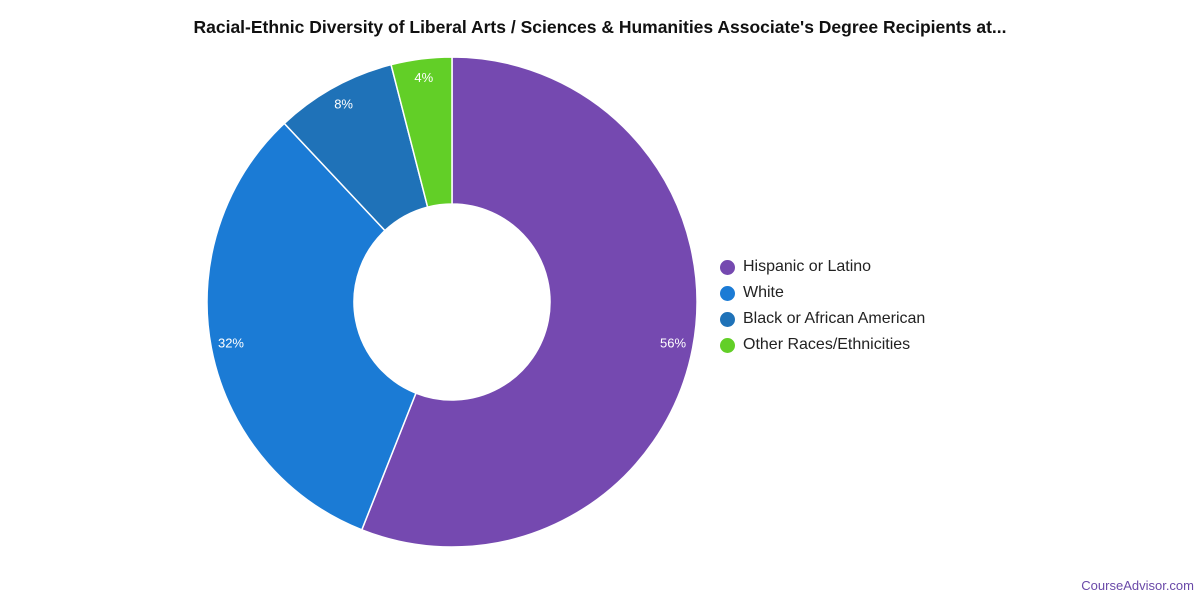 The height and width of the screenshot is (600, 1200). Describe the element at coordinates (763, 292) in the screenshot. I see `legend-label-1: White` at that location.